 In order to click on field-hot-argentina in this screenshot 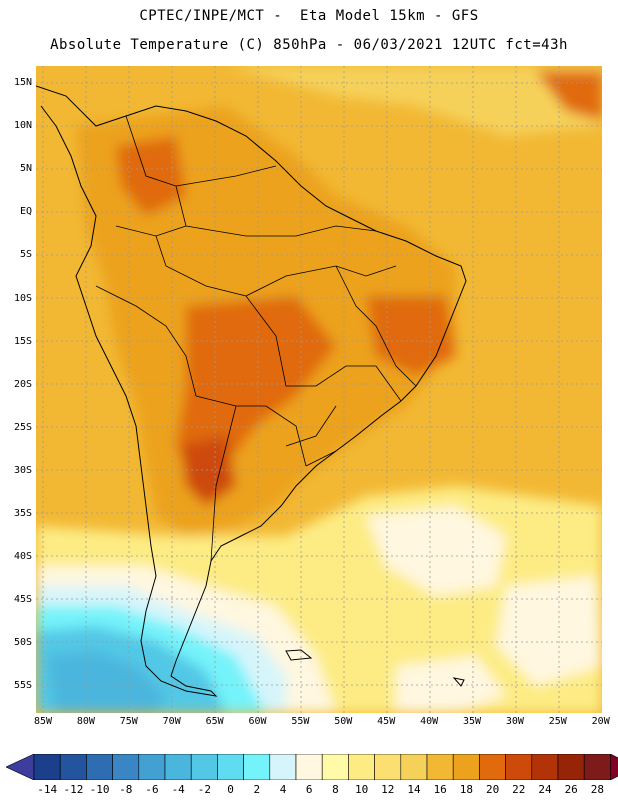, I will do `click(208, 471)`.